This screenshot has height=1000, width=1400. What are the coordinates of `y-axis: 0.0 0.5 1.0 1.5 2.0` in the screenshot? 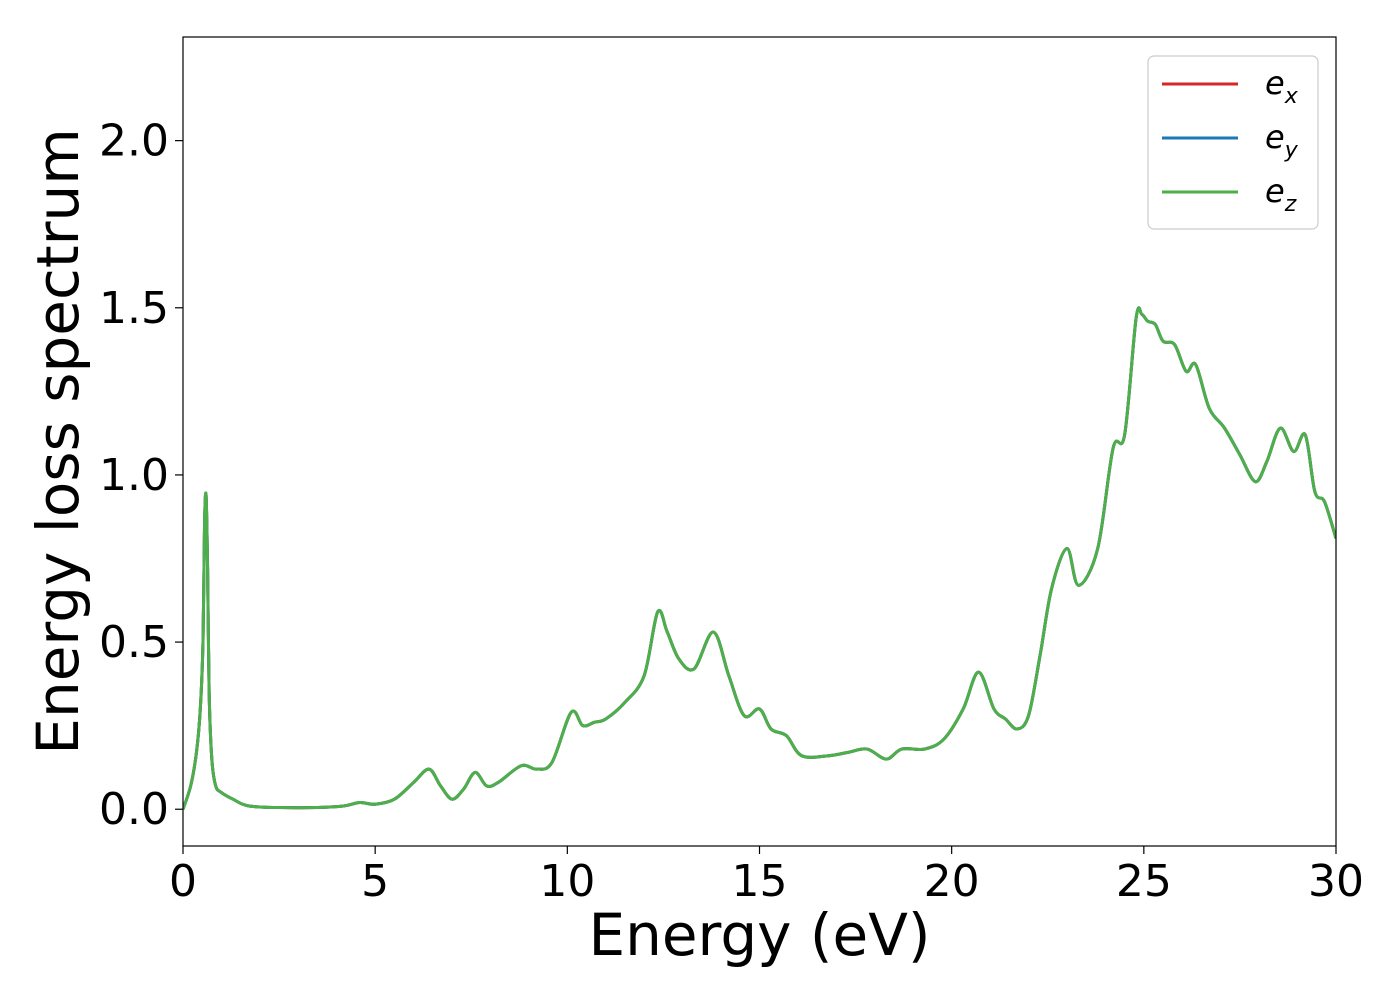 It's located at (141, 475).